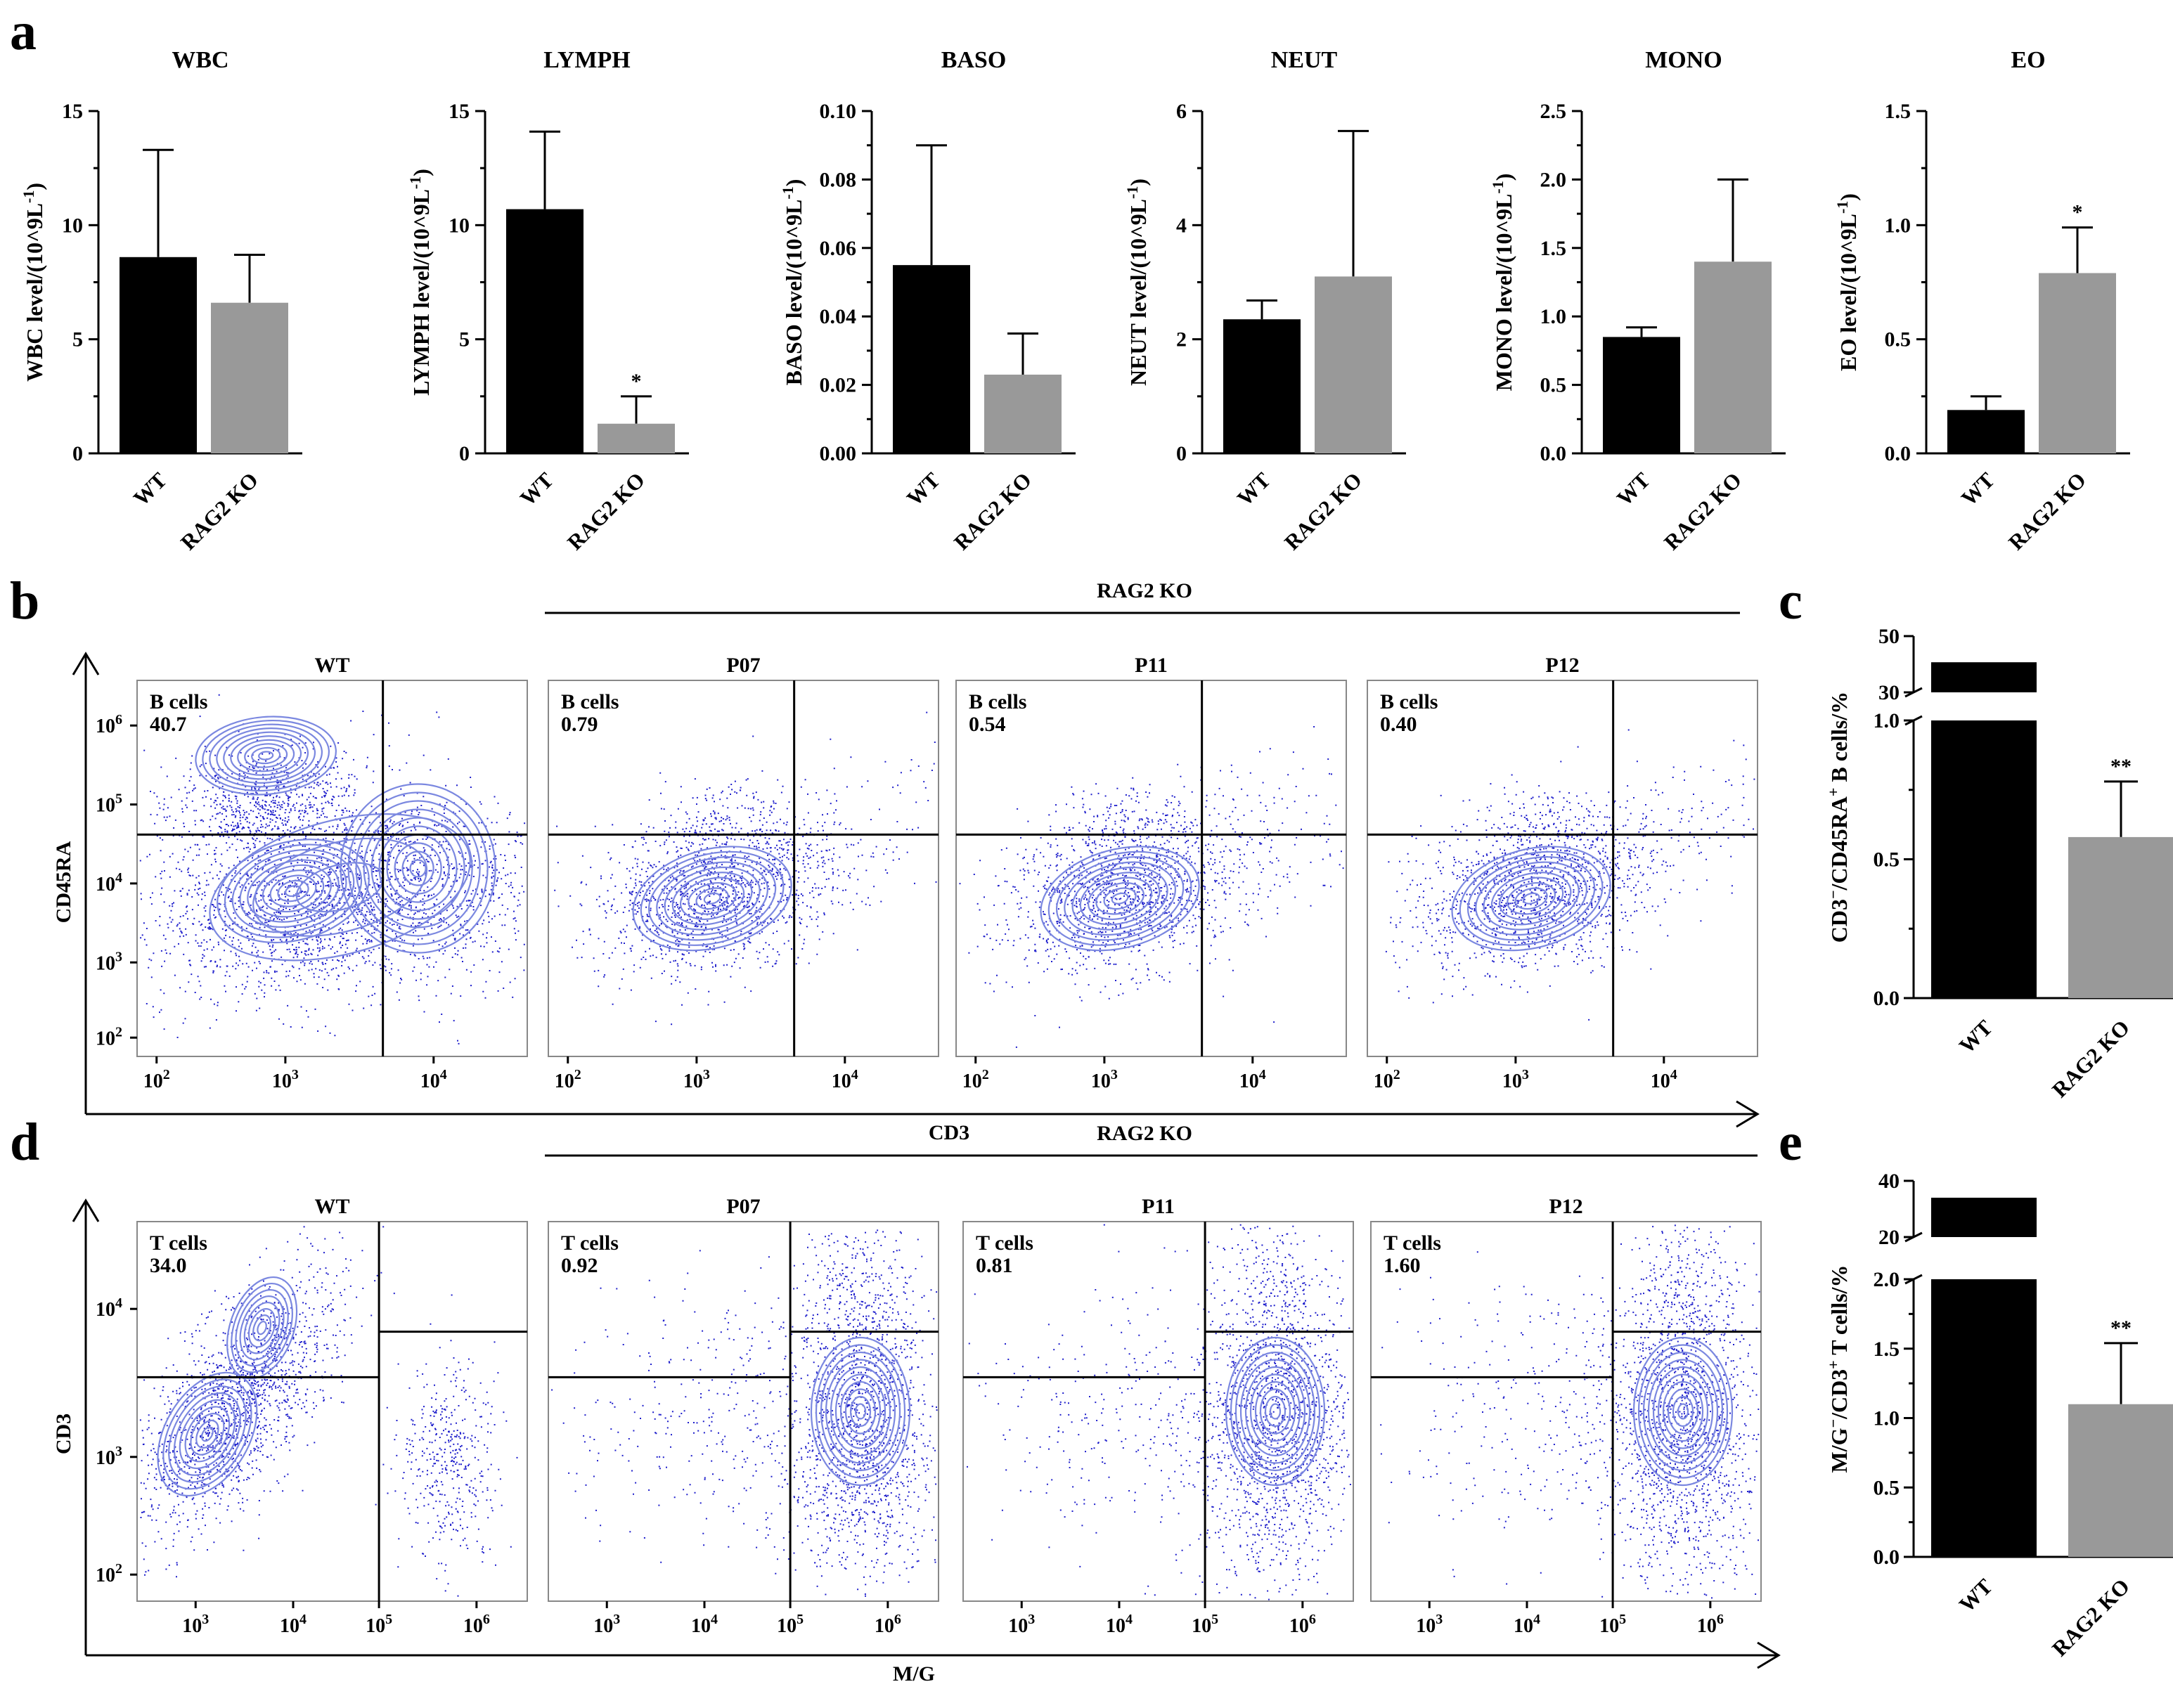  Describe the element at coordinates (77, 453) in the screenshot. I see `y-tick-label: 0` at that location.